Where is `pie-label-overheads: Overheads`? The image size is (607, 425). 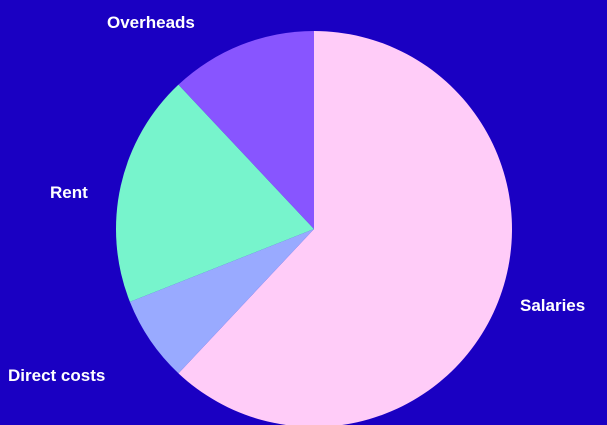
pie-label-overheads: Overheads is located at coordinates (151, 22).